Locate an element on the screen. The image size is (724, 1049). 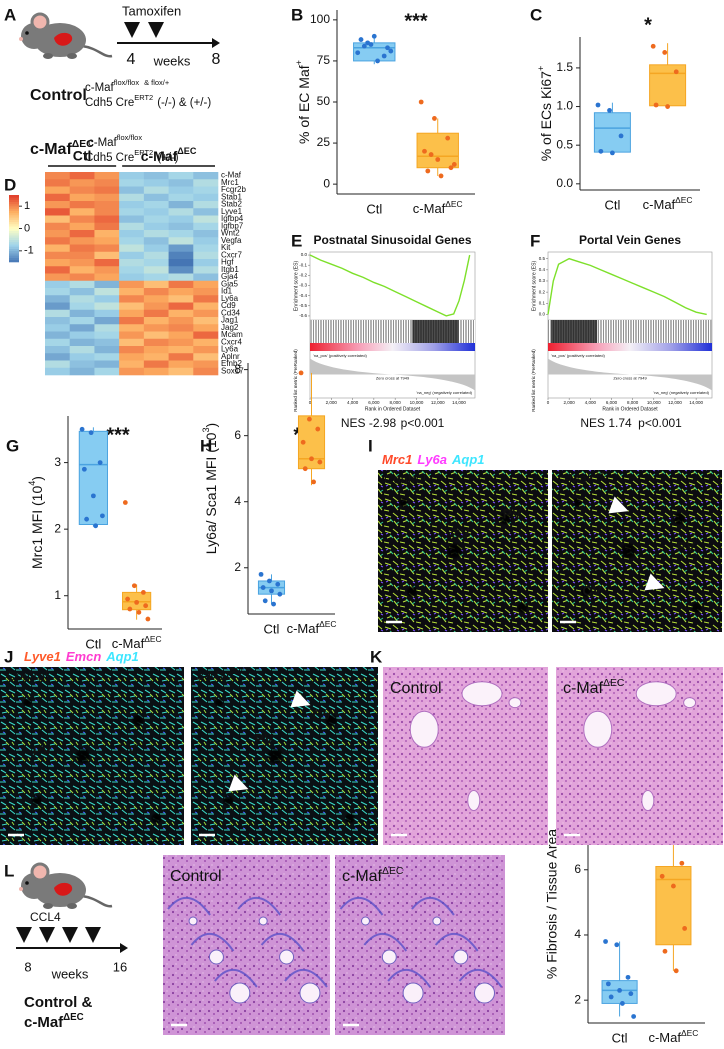
es-curve is located at coordinates (390, 285).